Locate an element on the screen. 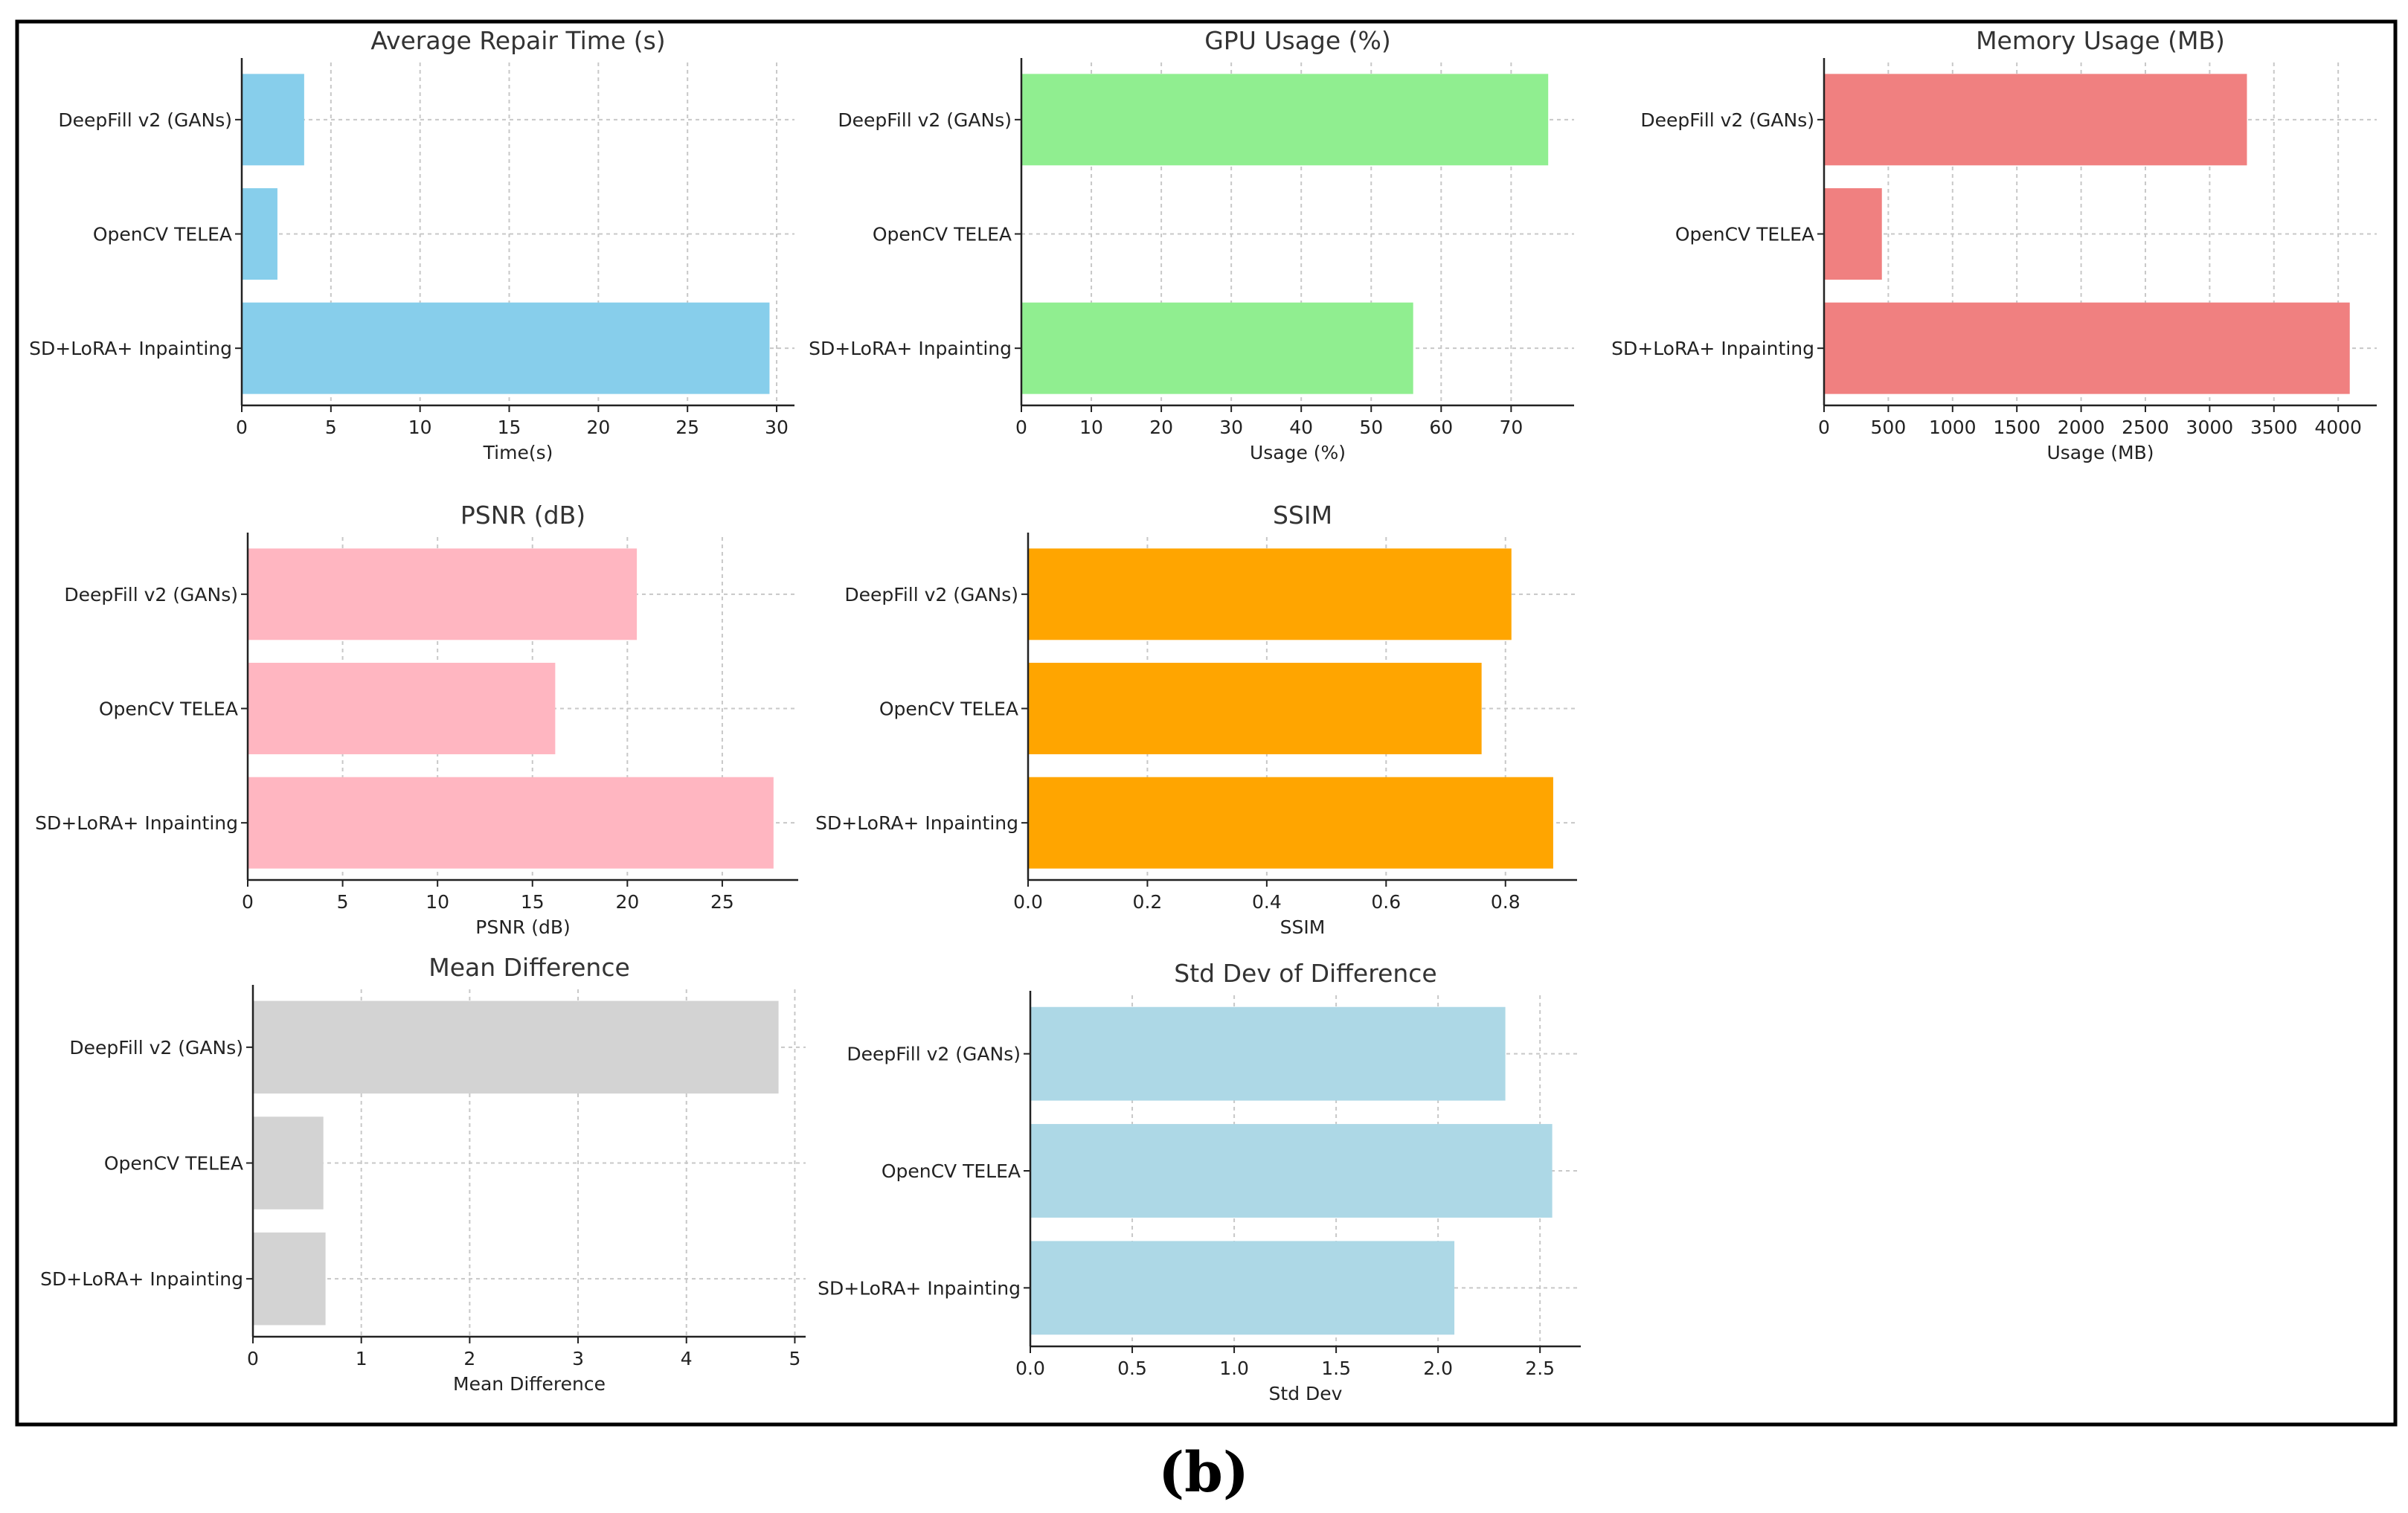 Image resolution: width=2408 pixels, height=1513 pixels. x-tick-label: 2.0 is located at coordinates (1438, 1368).